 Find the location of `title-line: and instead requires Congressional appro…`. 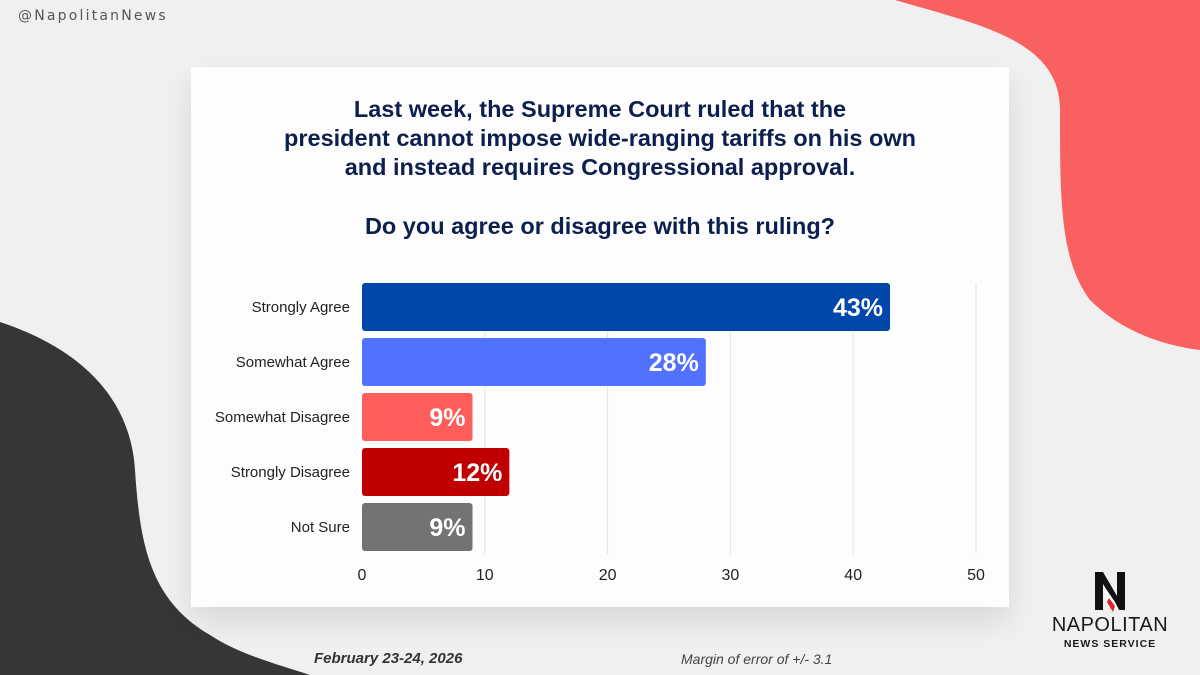

title-line: and instead requires Congressional appro… is located at coordinates (600, 167).